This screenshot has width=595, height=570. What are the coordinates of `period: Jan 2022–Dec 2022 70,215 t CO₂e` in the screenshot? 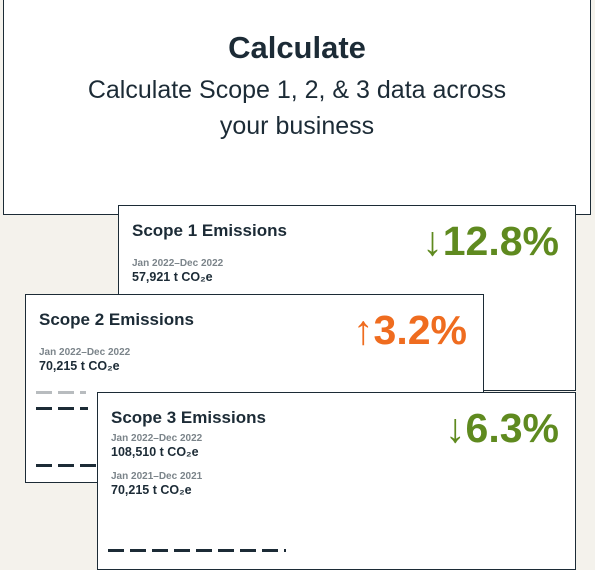 It's located at (84, 360).